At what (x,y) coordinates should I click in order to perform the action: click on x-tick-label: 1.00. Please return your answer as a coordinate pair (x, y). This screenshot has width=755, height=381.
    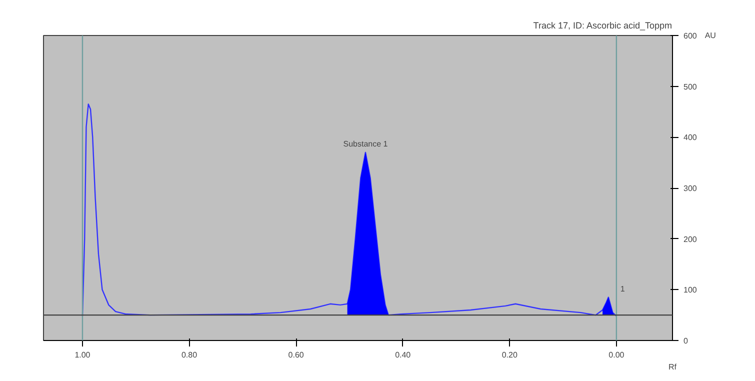
    Looking at the image, I should click on (82, 355).